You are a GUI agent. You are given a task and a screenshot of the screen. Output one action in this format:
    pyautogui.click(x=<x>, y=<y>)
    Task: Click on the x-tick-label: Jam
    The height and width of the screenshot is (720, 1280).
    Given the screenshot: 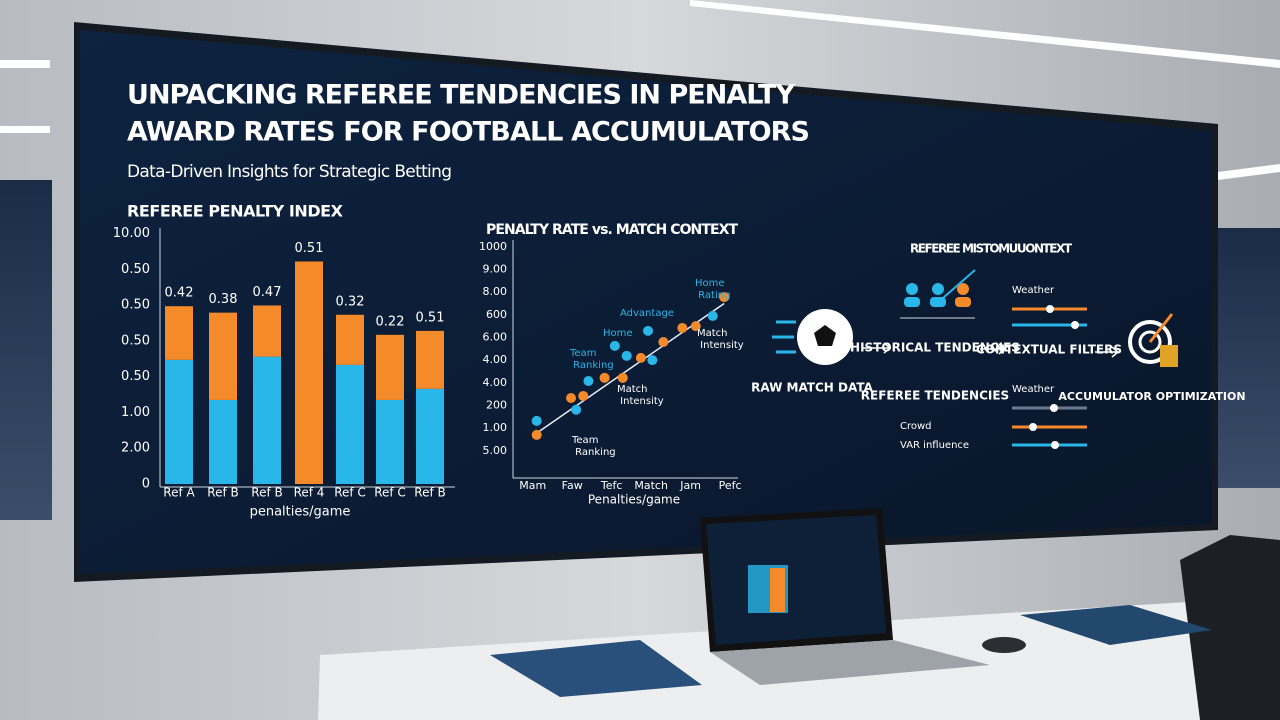 What is the action you would take?
    pyautogui.click(x=690, y=485)
    